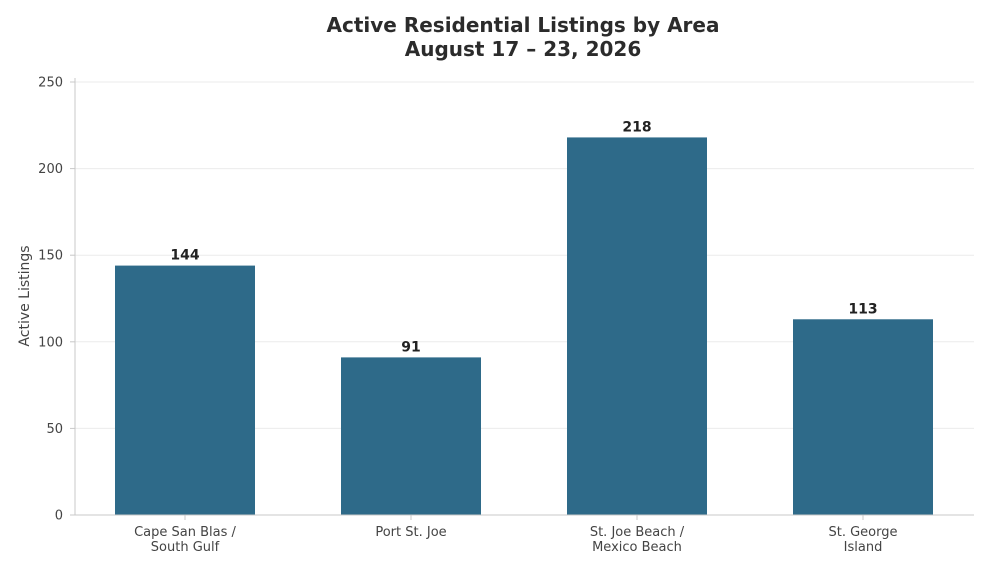  Describe the element at coordinates (50, 169) in the screenshot. I see `y-tick-label: 200` at that location.